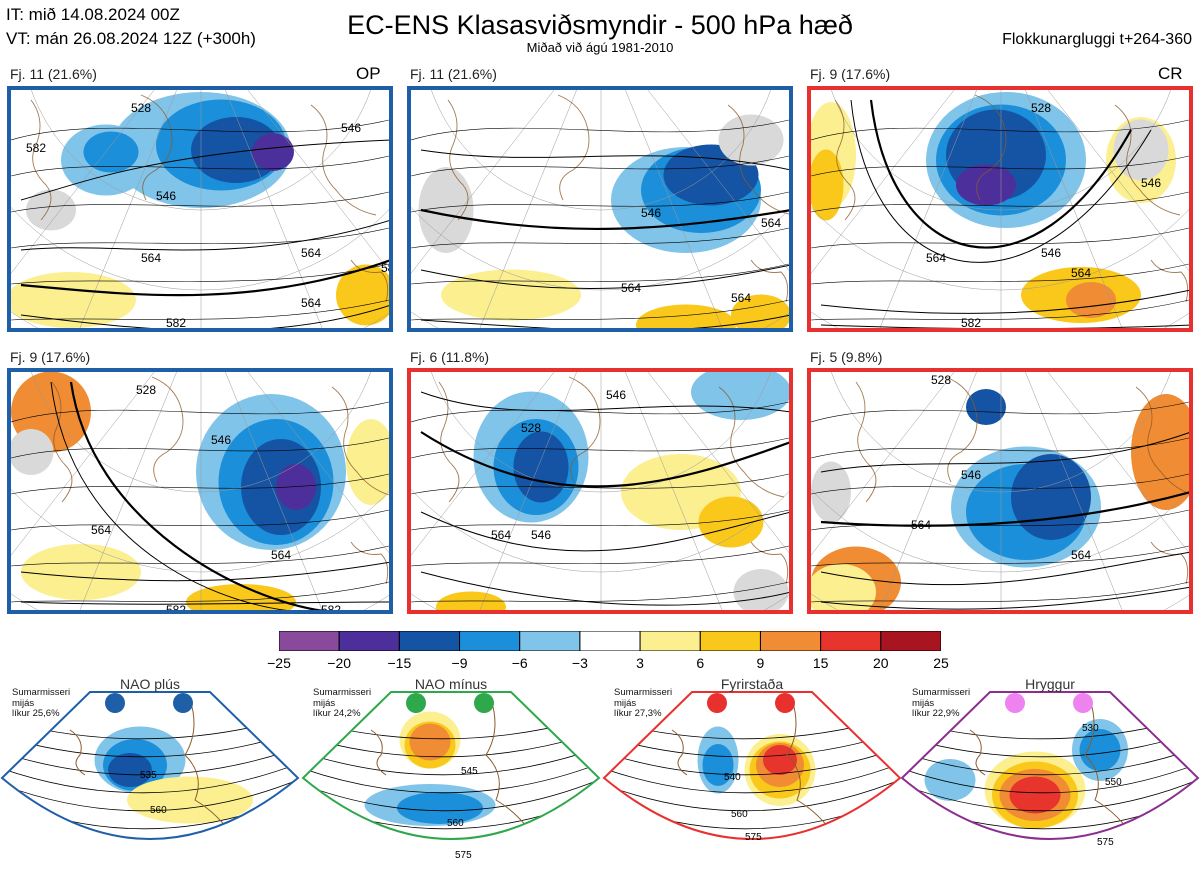 This screenshot has height=871, width=1200. What do you see at coordinates (752, 767) in the screenshot?
I see `regime-fan-map: 540 560 575` at bounding box center [752, 767].